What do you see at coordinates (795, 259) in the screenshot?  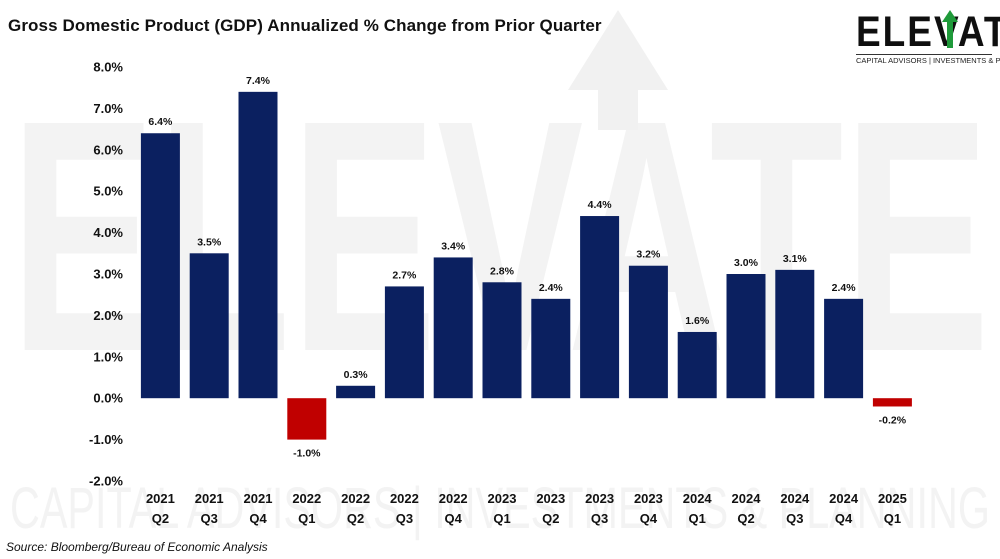 I see `data-label: 3.1%` at bounding box center [795, 259].